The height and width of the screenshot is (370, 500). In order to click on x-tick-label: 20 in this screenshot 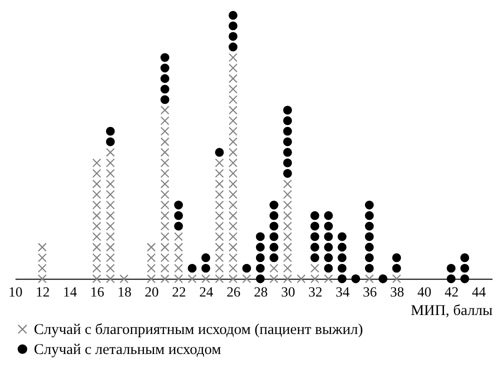, I will do `click(151, 292)`.